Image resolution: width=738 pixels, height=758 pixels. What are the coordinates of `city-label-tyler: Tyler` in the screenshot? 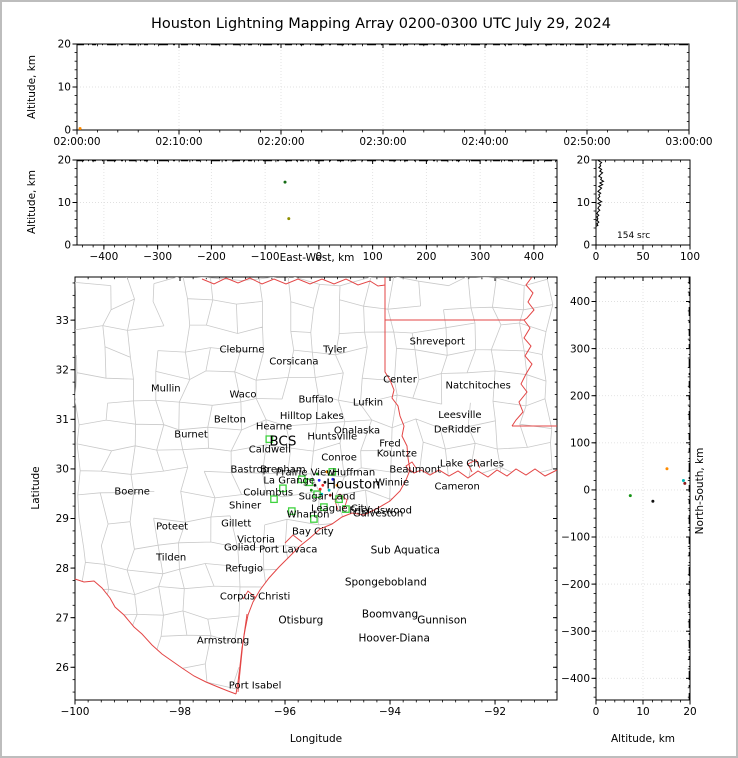 It's located at (334, 349).